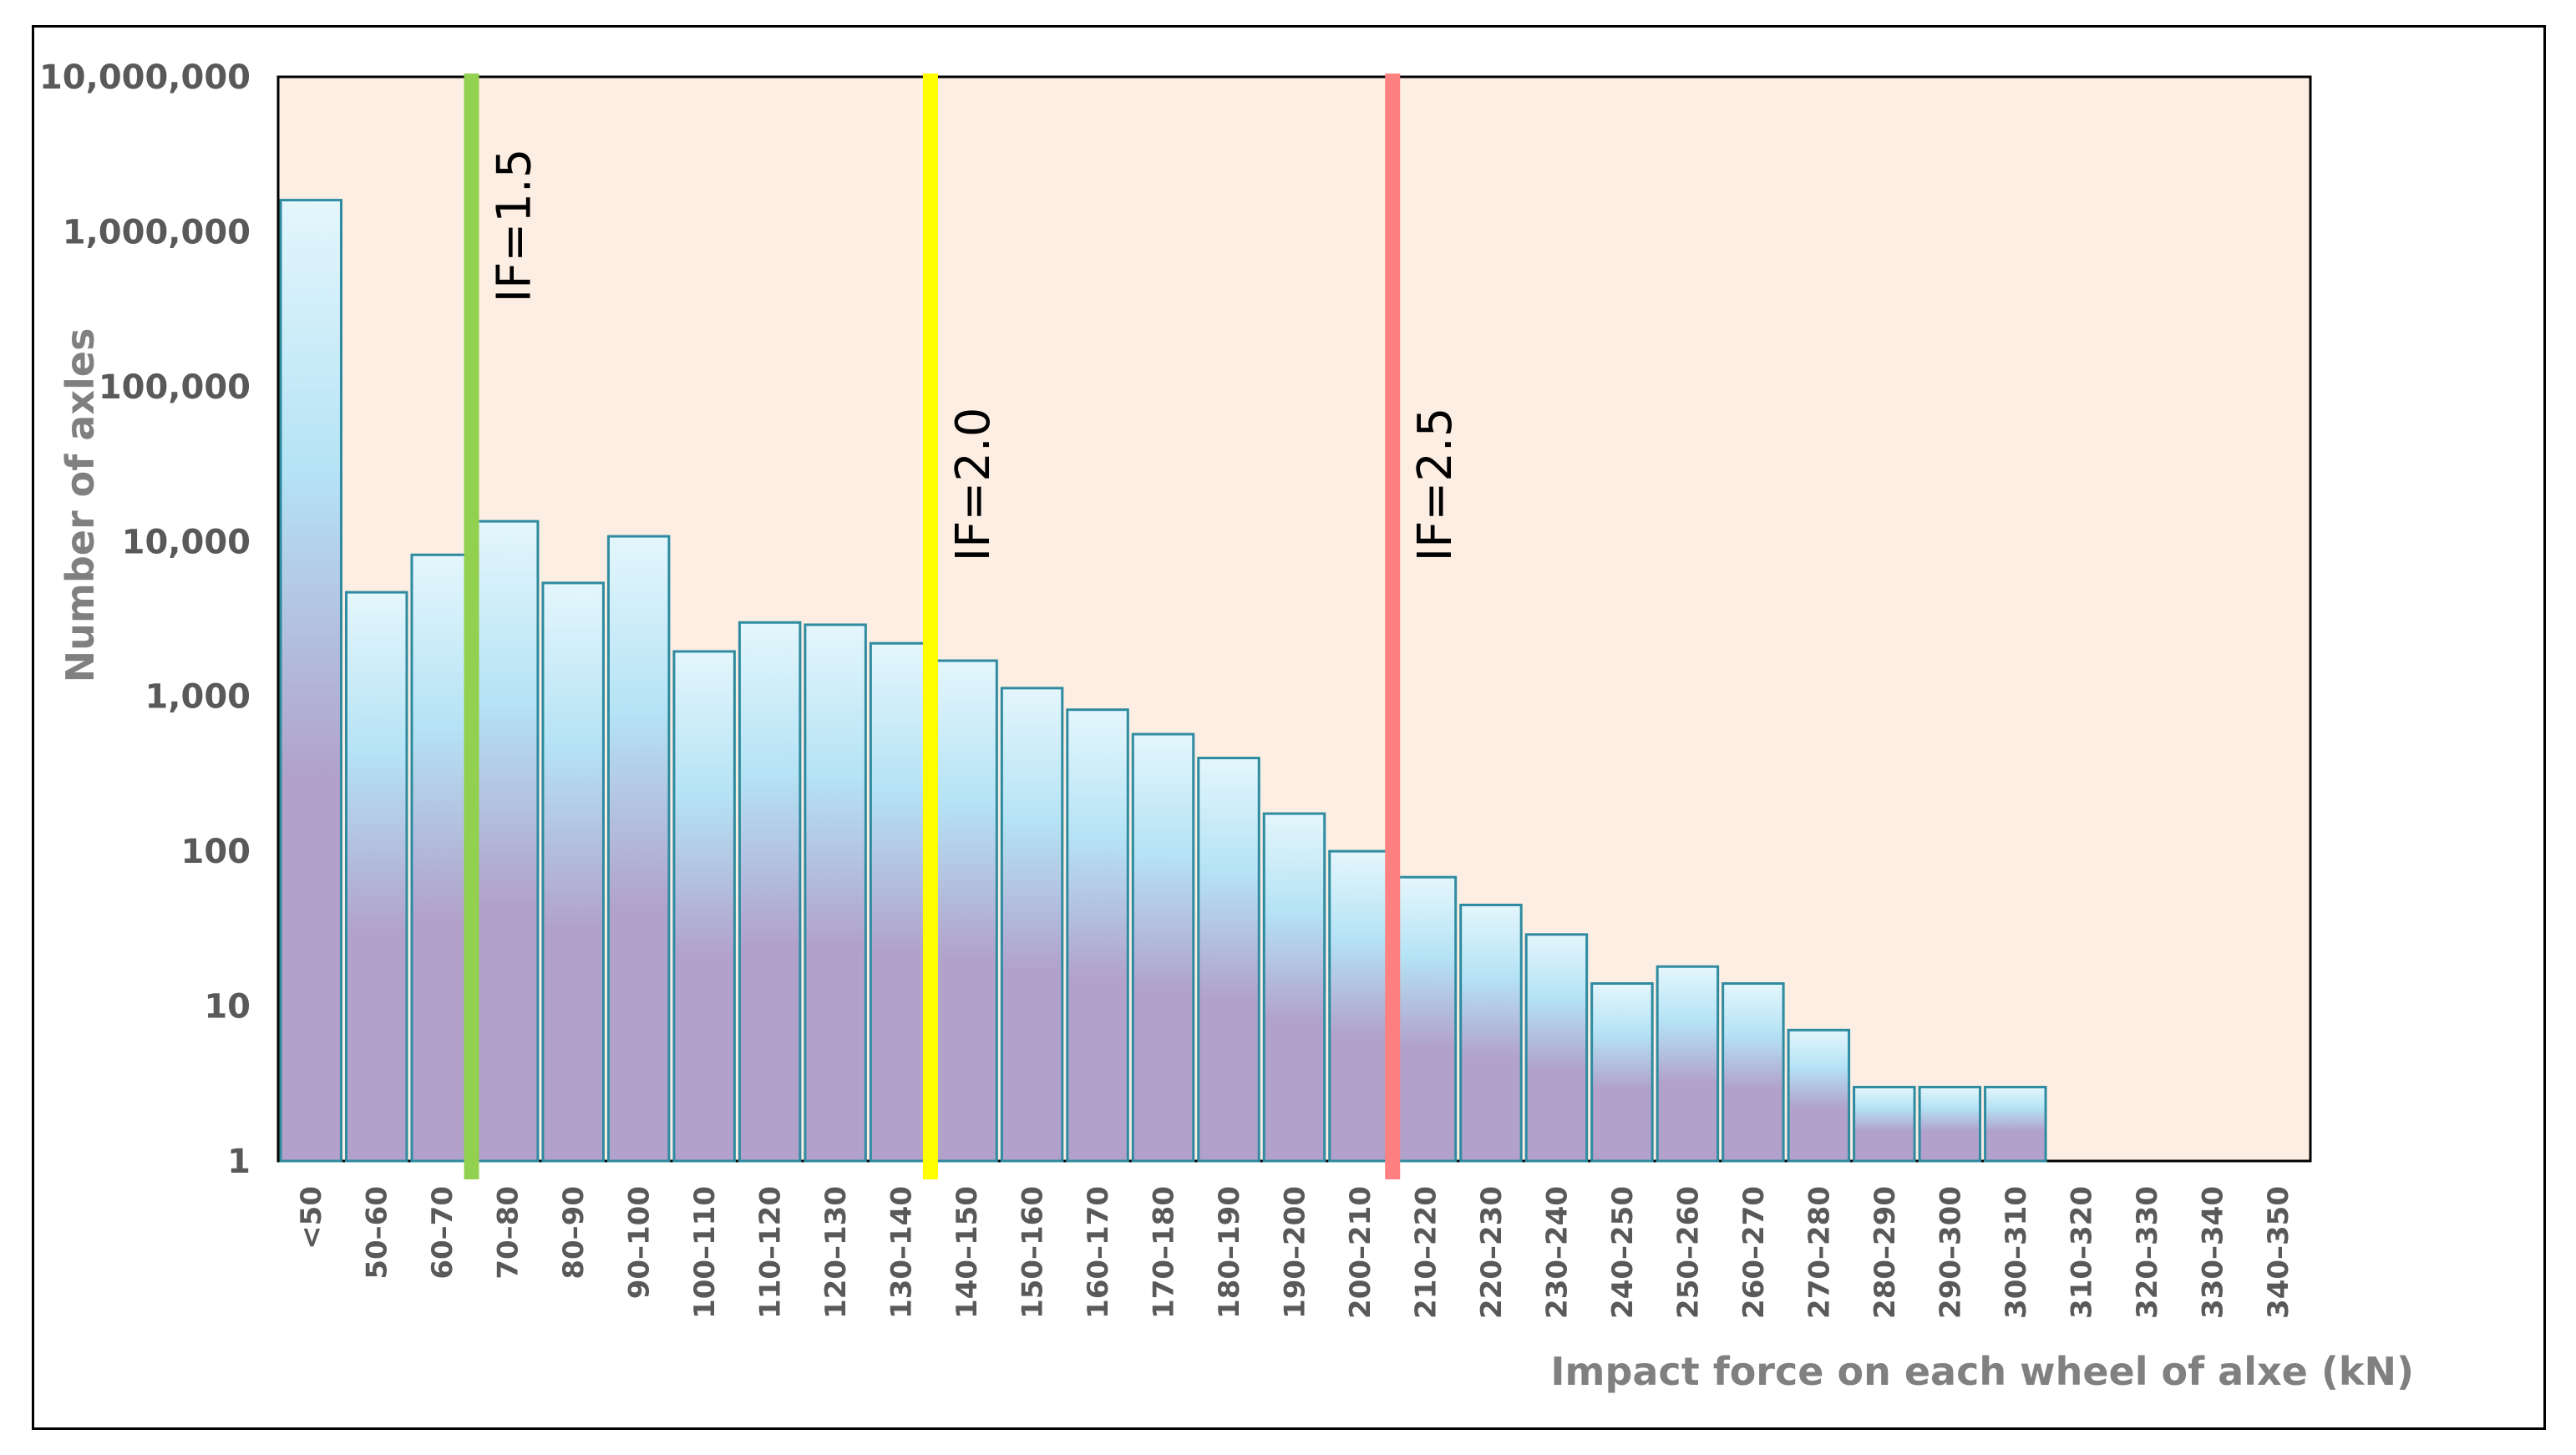 This screenshot has width=2576, height=1455. I want to click on x-tick-label: 190–200, so click(1295, 1252).